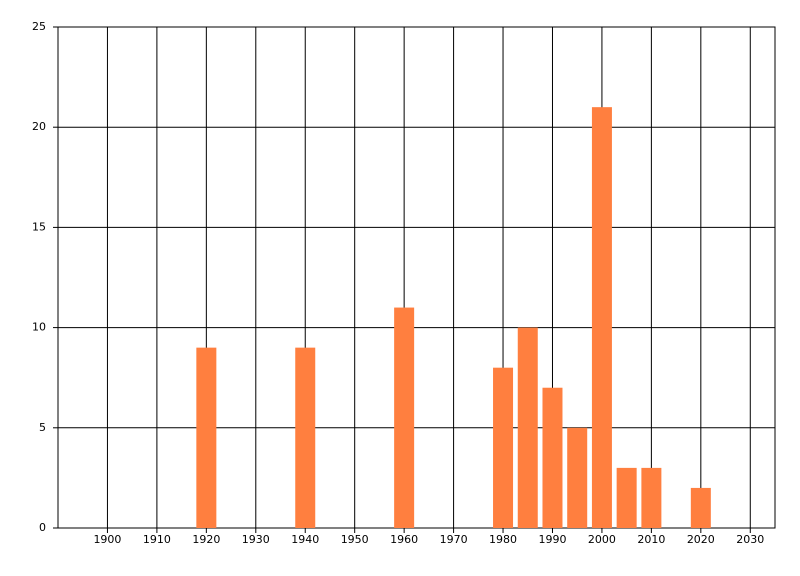  What do you see at coordinates (503, 539) in the screenshot?
I see `x-tick-label: 1980` at bounding box center [503, 539].